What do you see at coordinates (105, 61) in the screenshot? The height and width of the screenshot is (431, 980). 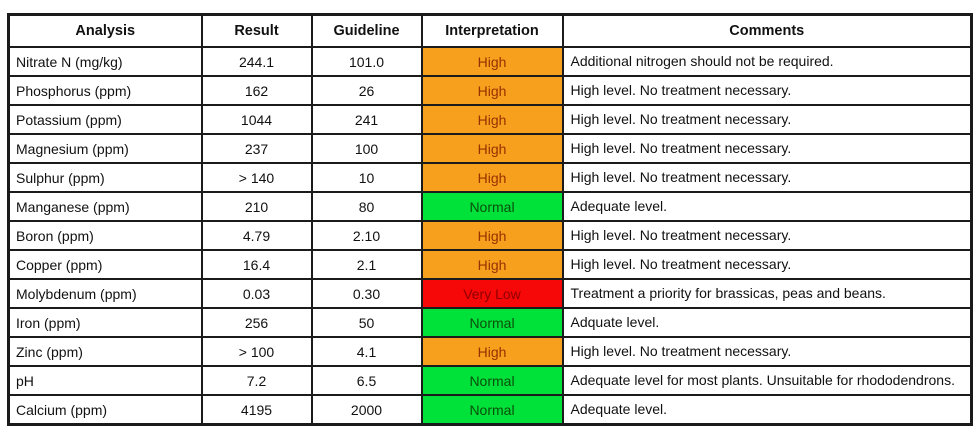 I see `analysis-cell: Nitrate N (mg/kg)` at bounding box center [105, 61].